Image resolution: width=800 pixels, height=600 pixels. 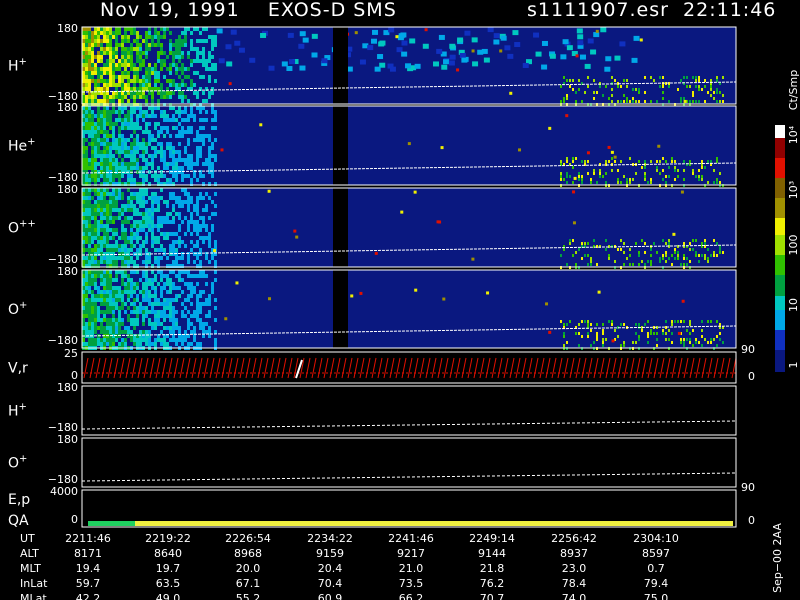 I want to click on panel-bg, so click(x=409, y=508).